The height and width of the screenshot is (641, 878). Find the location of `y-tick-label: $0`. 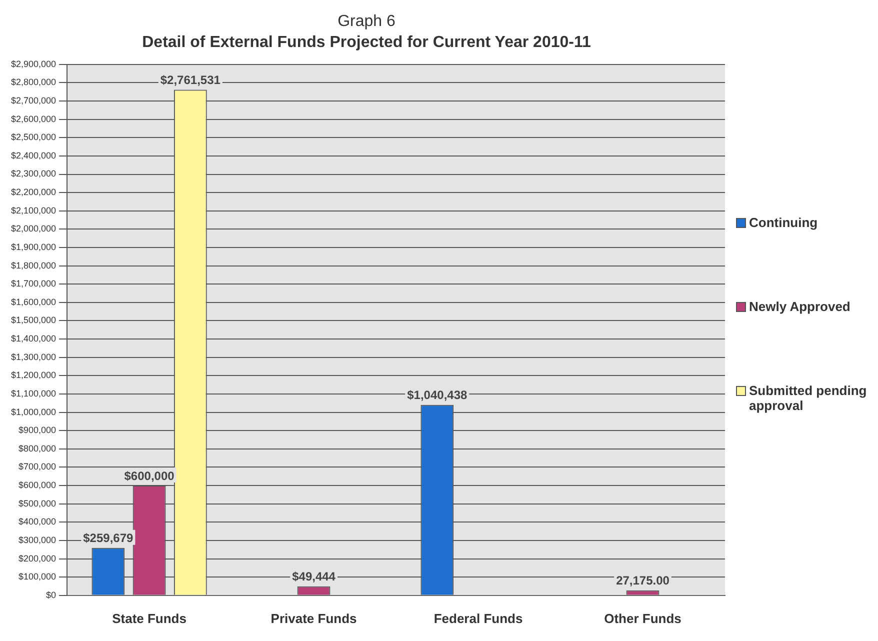

y-tick-label: $0 is located at coordinates (51, 595).